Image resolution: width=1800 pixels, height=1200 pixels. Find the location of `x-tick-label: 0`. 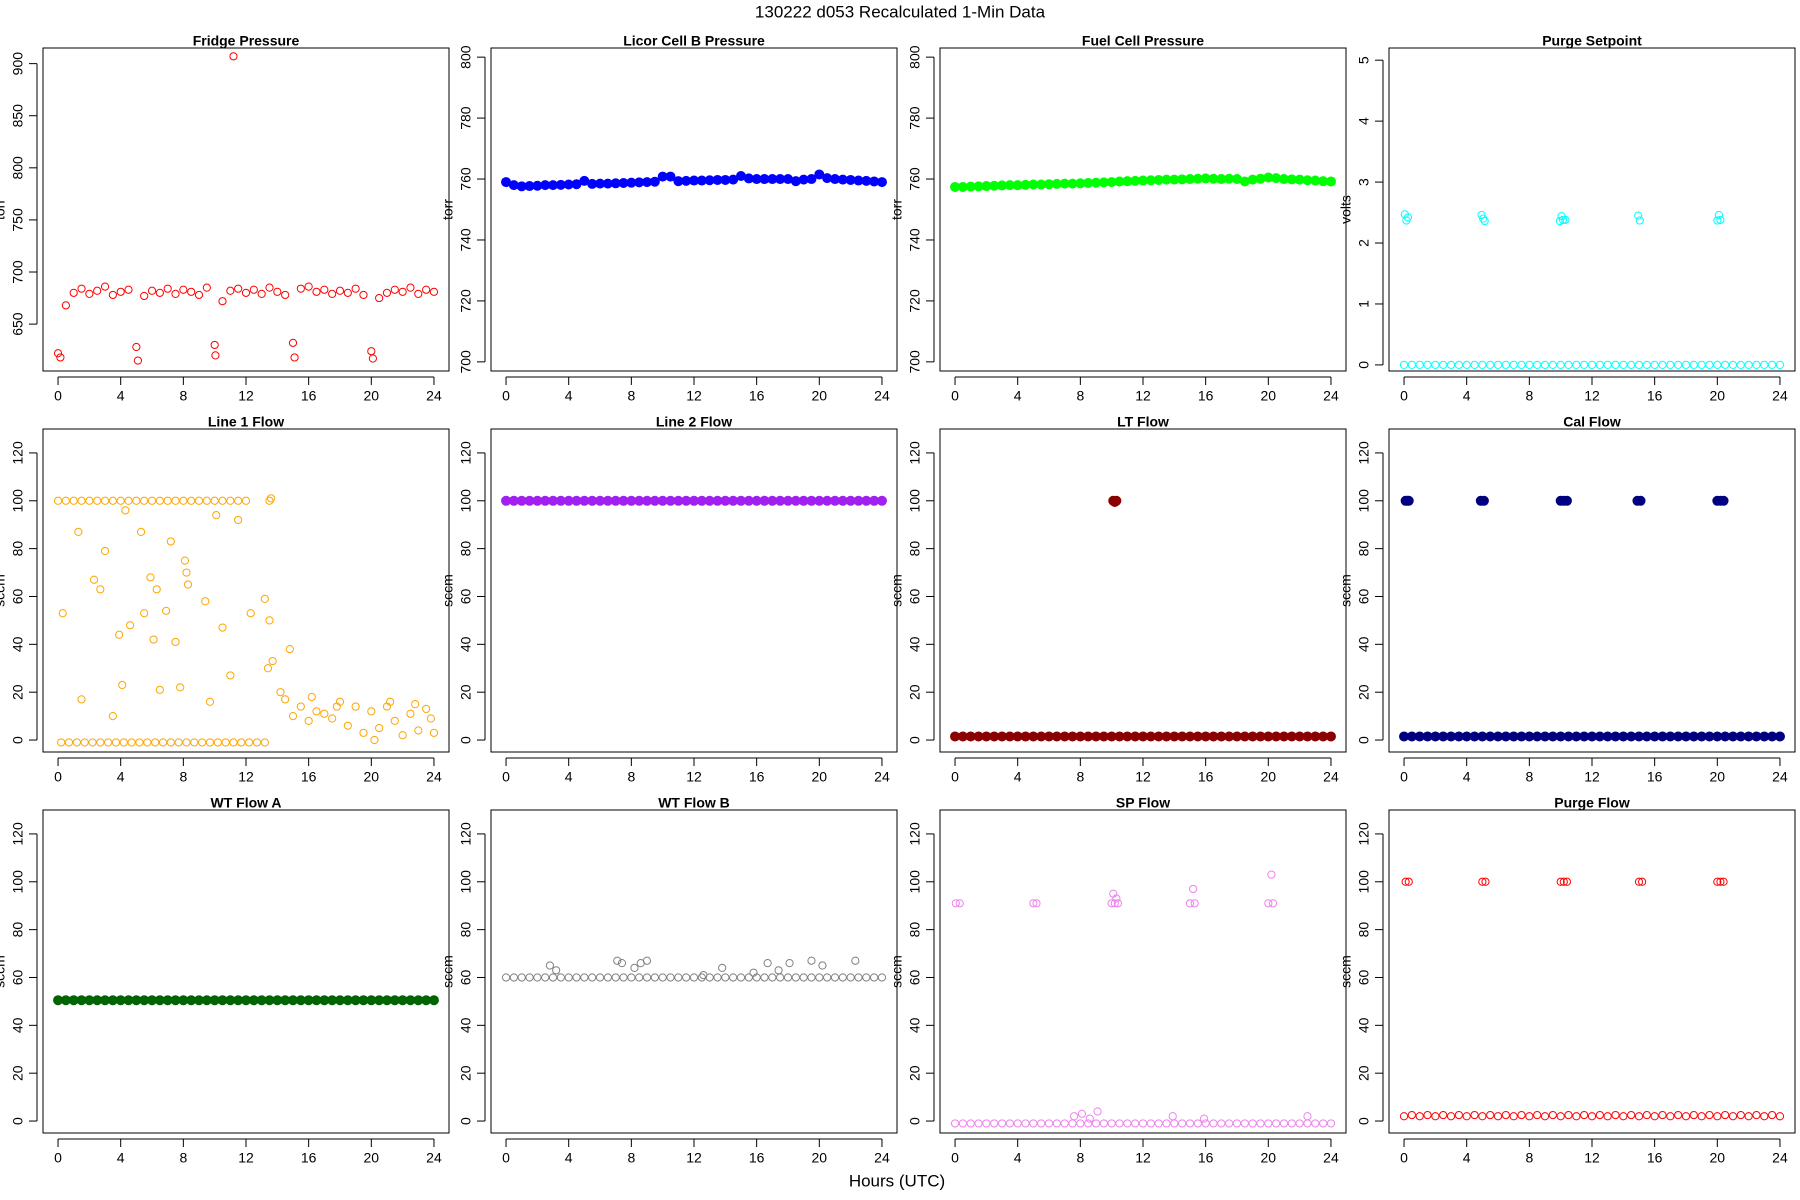

x-tick-label: 0 is located at coordinates (58, 777).